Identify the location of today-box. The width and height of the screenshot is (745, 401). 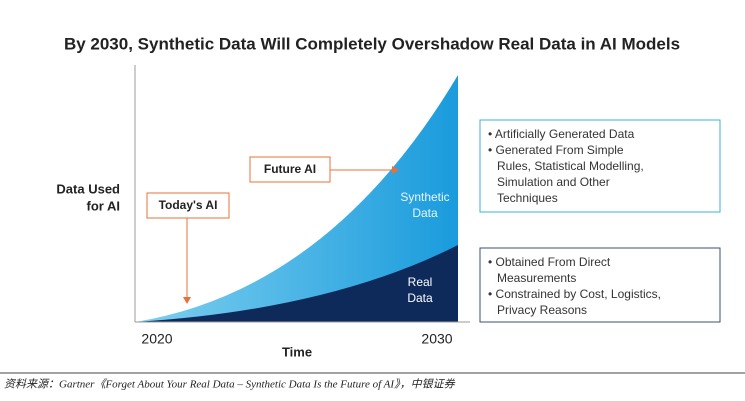
(188, 205).